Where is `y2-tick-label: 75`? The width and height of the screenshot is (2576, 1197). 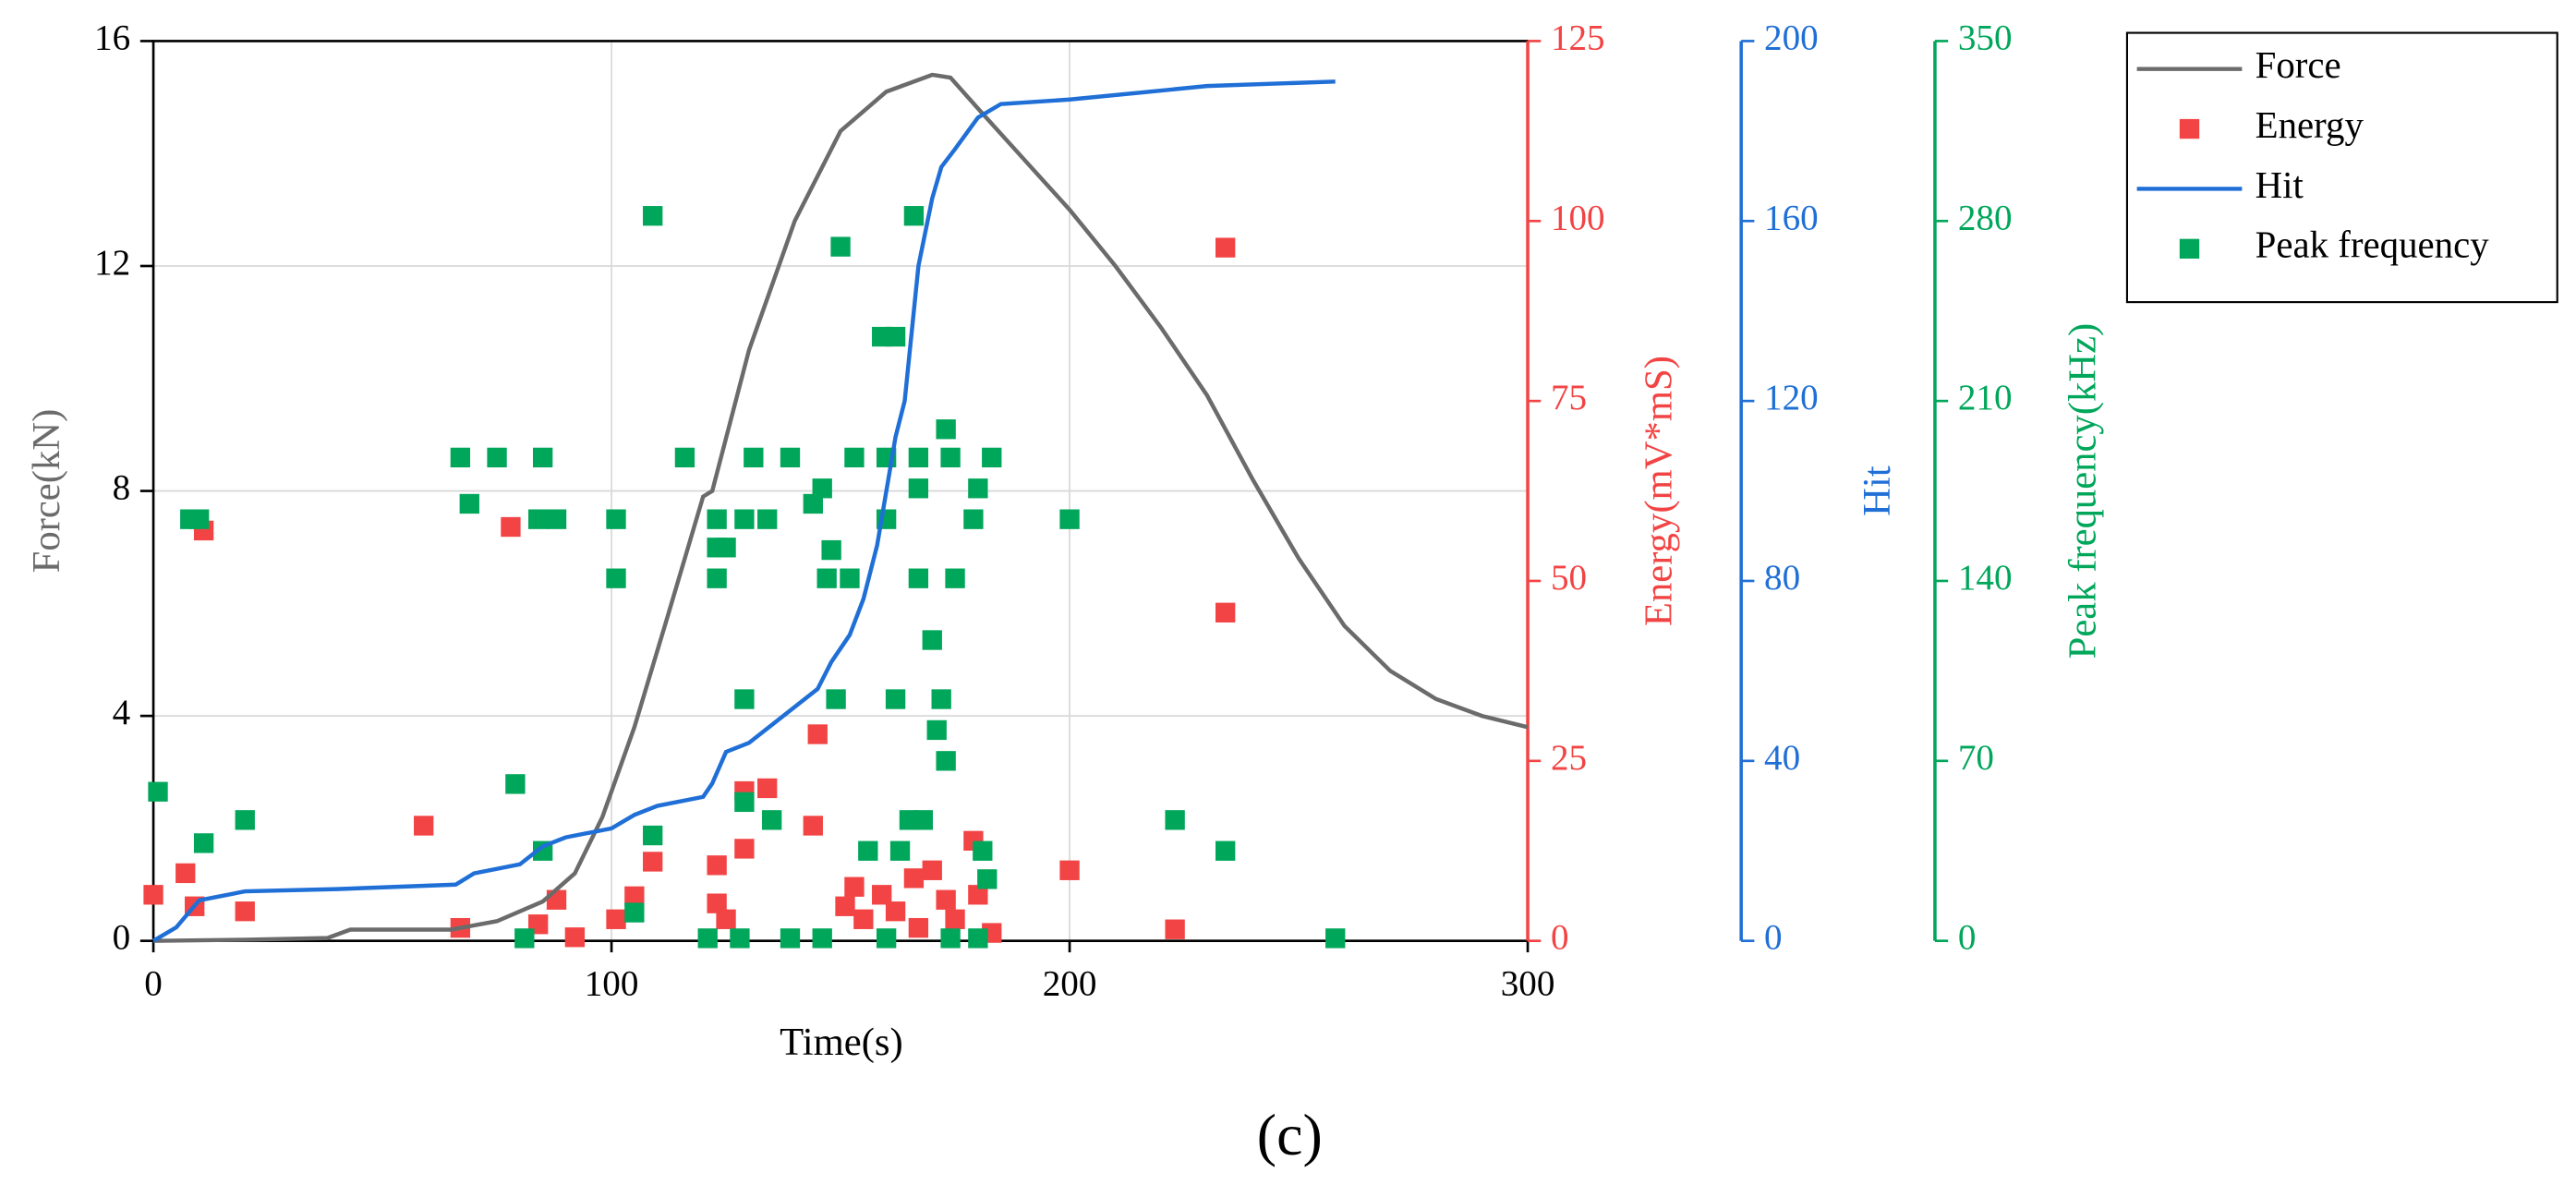 y2-tick-label: 75 is located at coordinates (1569, 397).